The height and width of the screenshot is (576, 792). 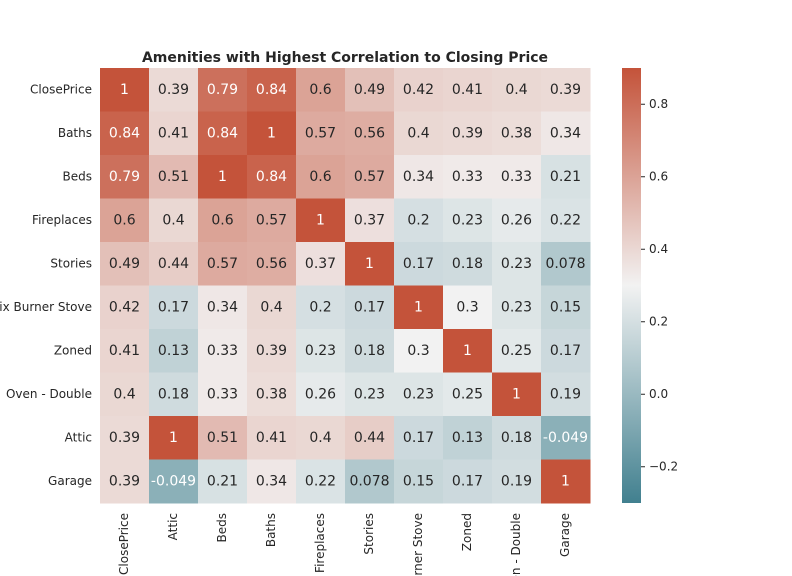 I want to click on cell-label: 0.57, so click(x=369, y=177).